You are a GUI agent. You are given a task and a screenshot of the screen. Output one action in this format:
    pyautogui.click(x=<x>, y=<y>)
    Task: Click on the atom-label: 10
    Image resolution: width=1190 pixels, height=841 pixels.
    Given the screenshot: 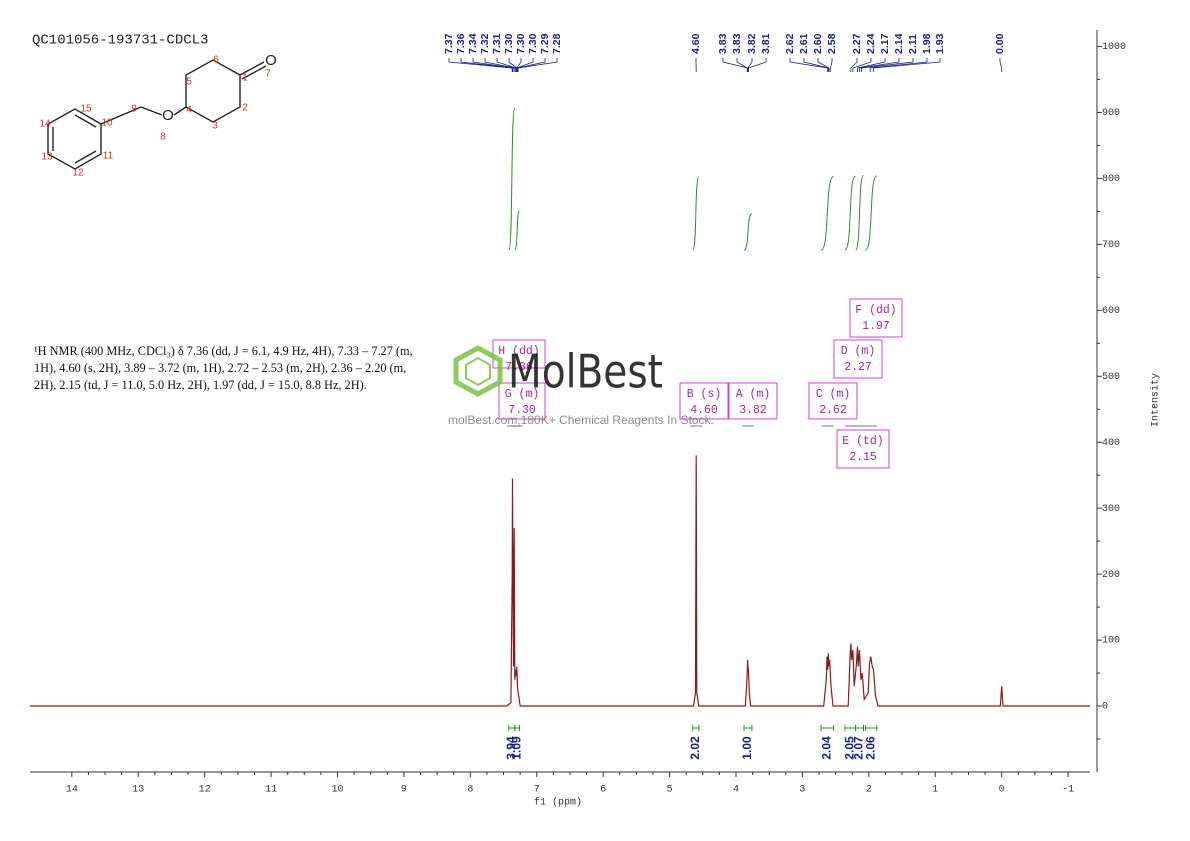 What is the action you would take?
    pyautogui.click(x=107, y=123)
    